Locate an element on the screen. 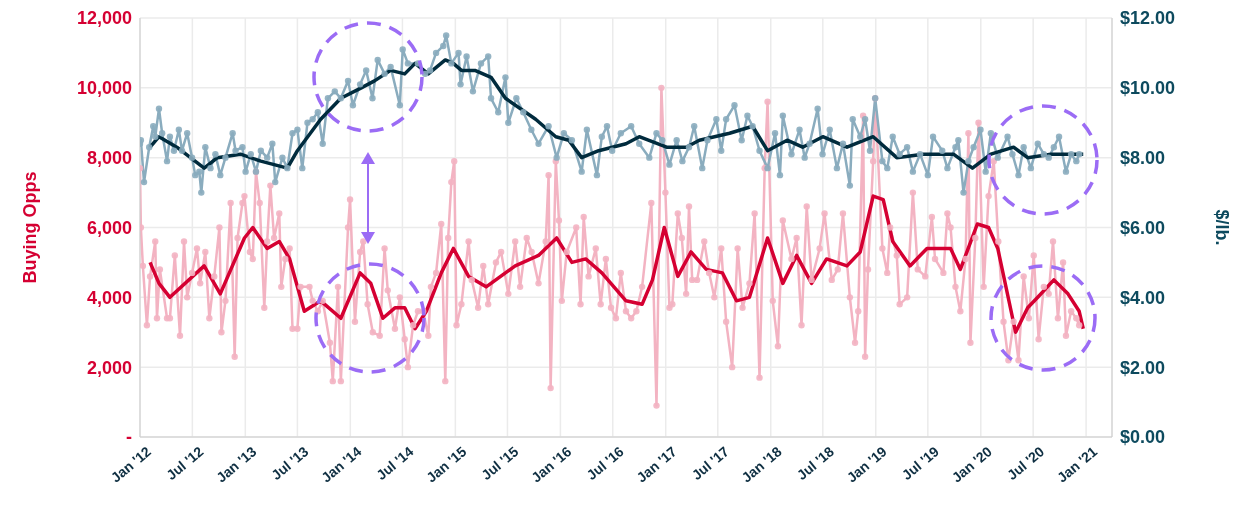  x-tick-label: Jan '18 is located at coordinates (761, 464).